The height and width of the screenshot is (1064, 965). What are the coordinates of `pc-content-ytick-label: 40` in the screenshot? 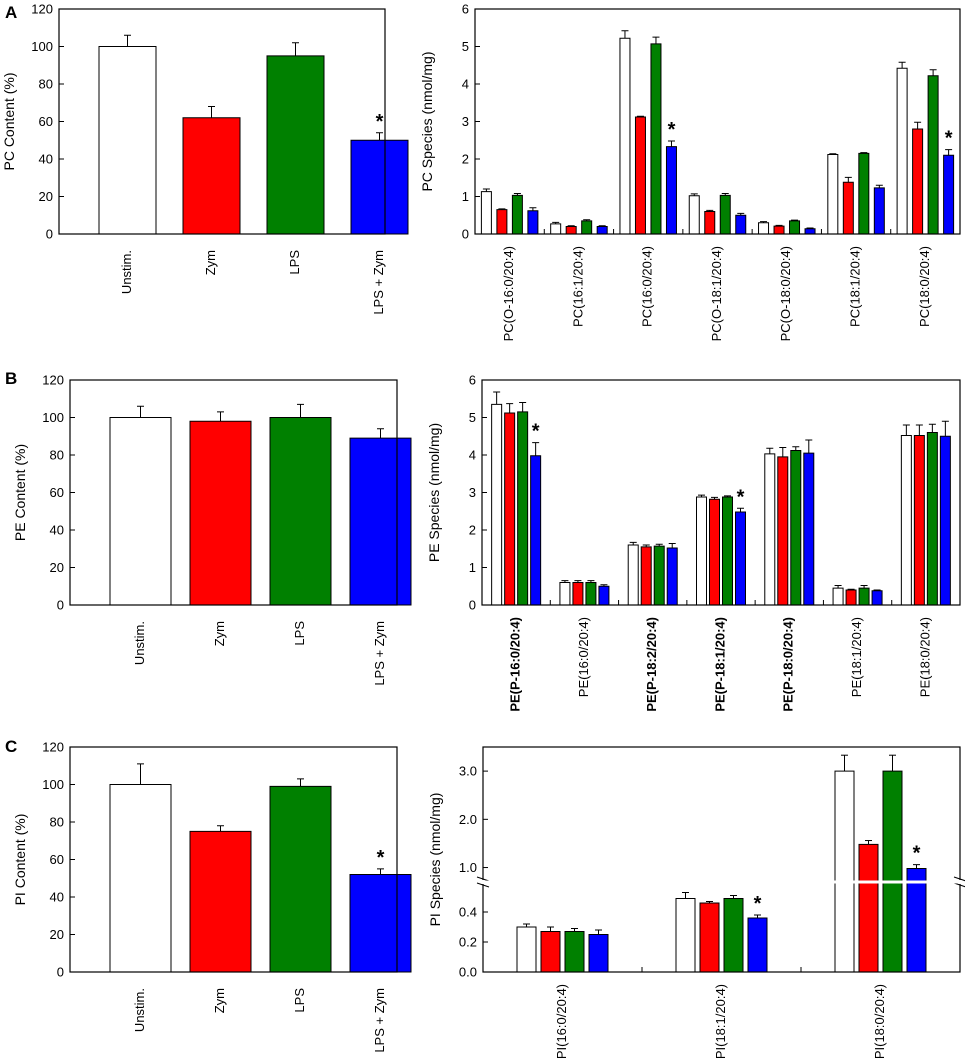 It's located at (46, 159).